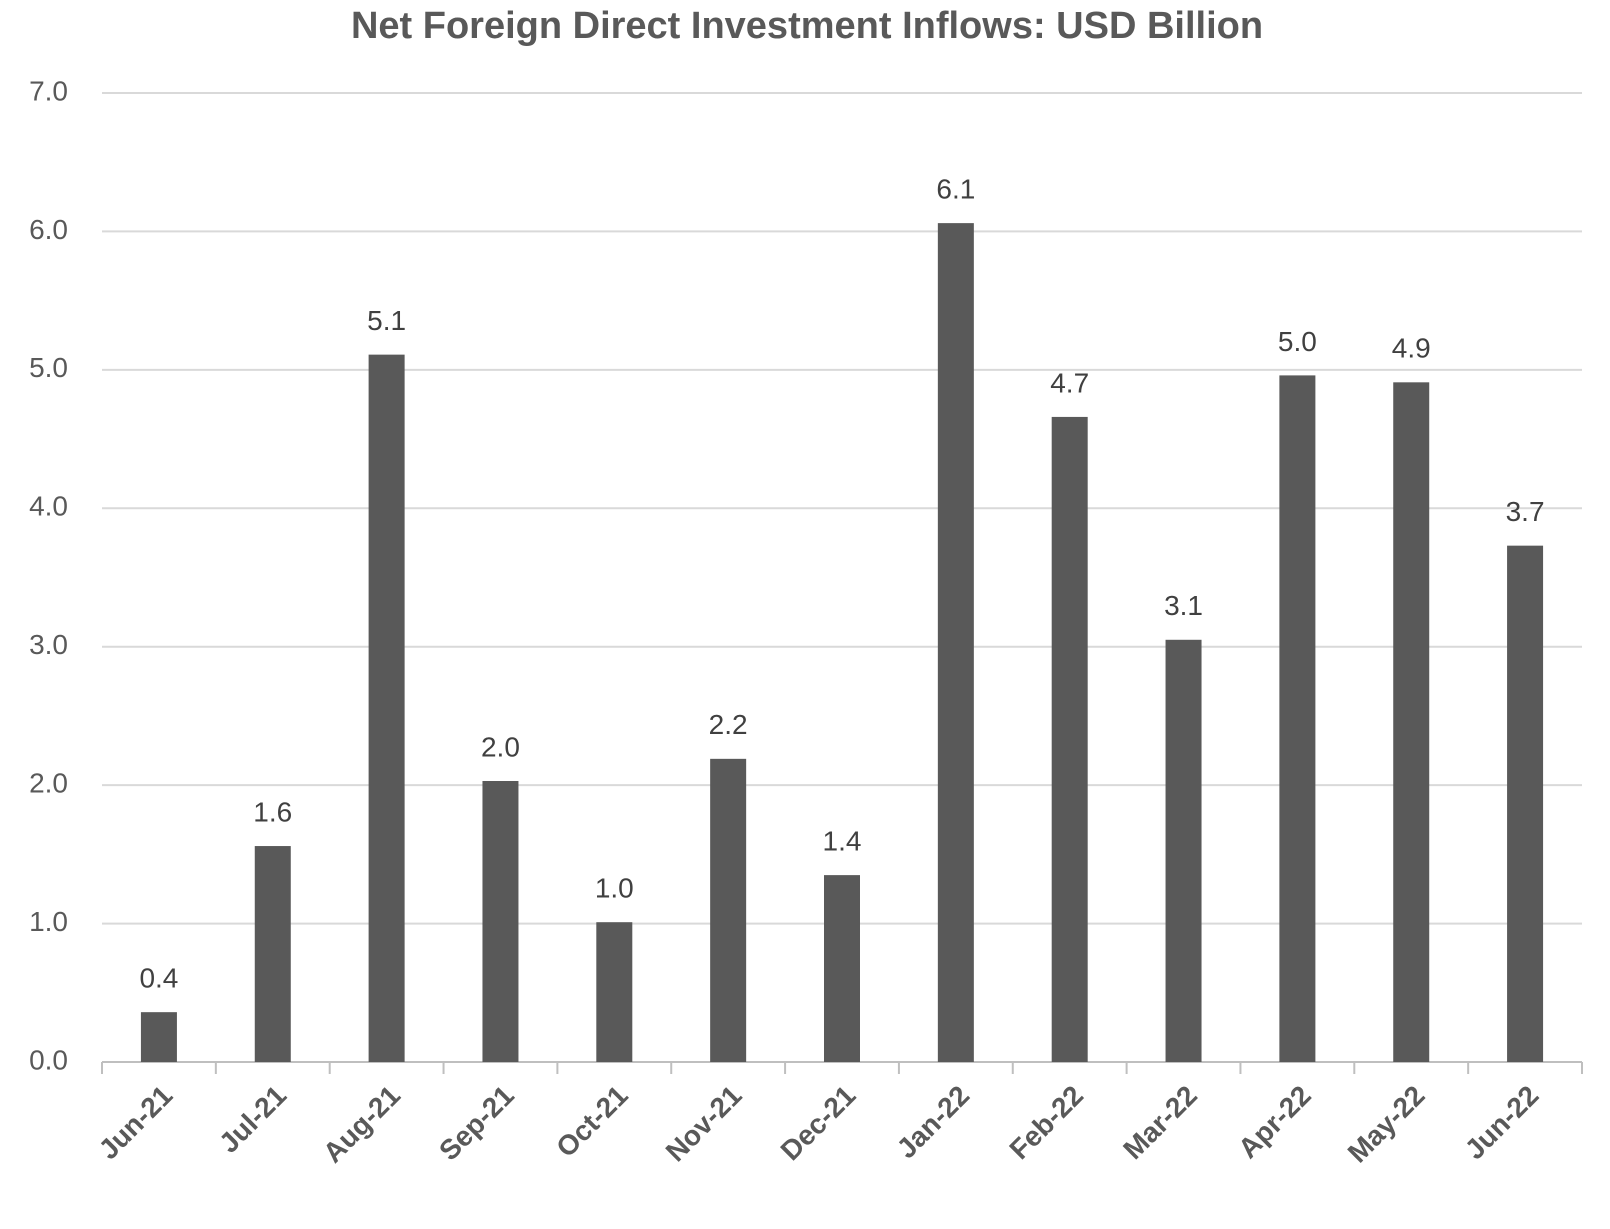  Describe the element at coordinates (48, 90) in the screenshot. I see `y-tick-label: 7.0` at that location.